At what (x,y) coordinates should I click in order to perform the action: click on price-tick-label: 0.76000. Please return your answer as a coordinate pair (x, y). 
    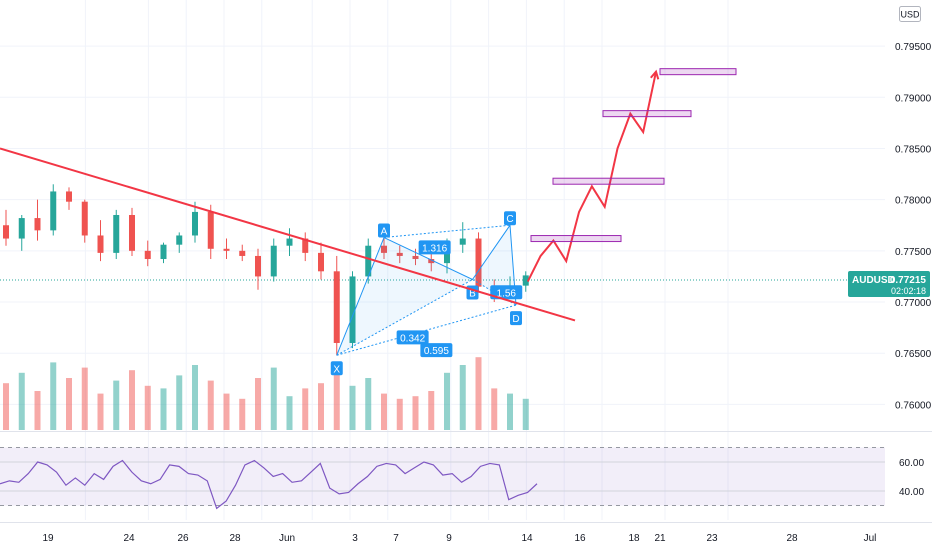
    Looking at the image, I should click on (913, 405).